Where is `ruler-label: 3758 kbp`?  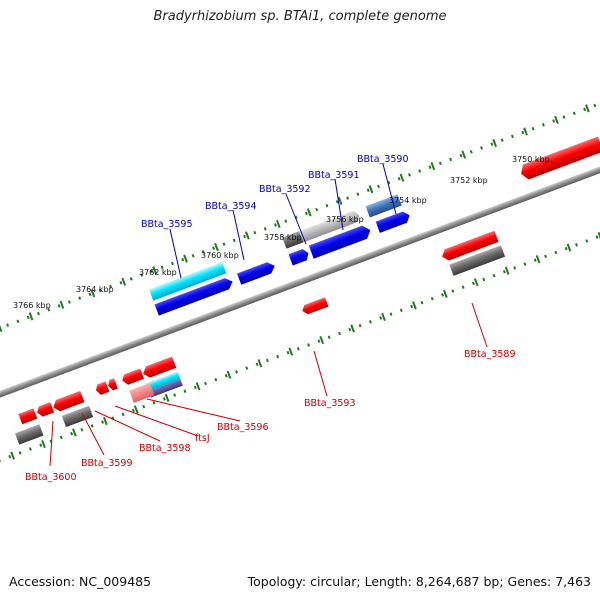 ruler-label: 3758 kbp is located at coordinates (283, 237).